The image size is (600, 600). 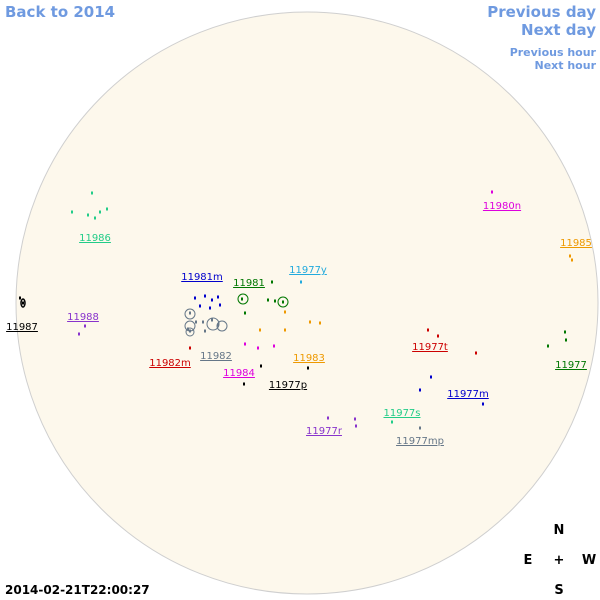 What do you see at coordinates (553, 52) in the screenshot?
I see `previous-hour-link: Previous hour` at bounding box center [553, 52].